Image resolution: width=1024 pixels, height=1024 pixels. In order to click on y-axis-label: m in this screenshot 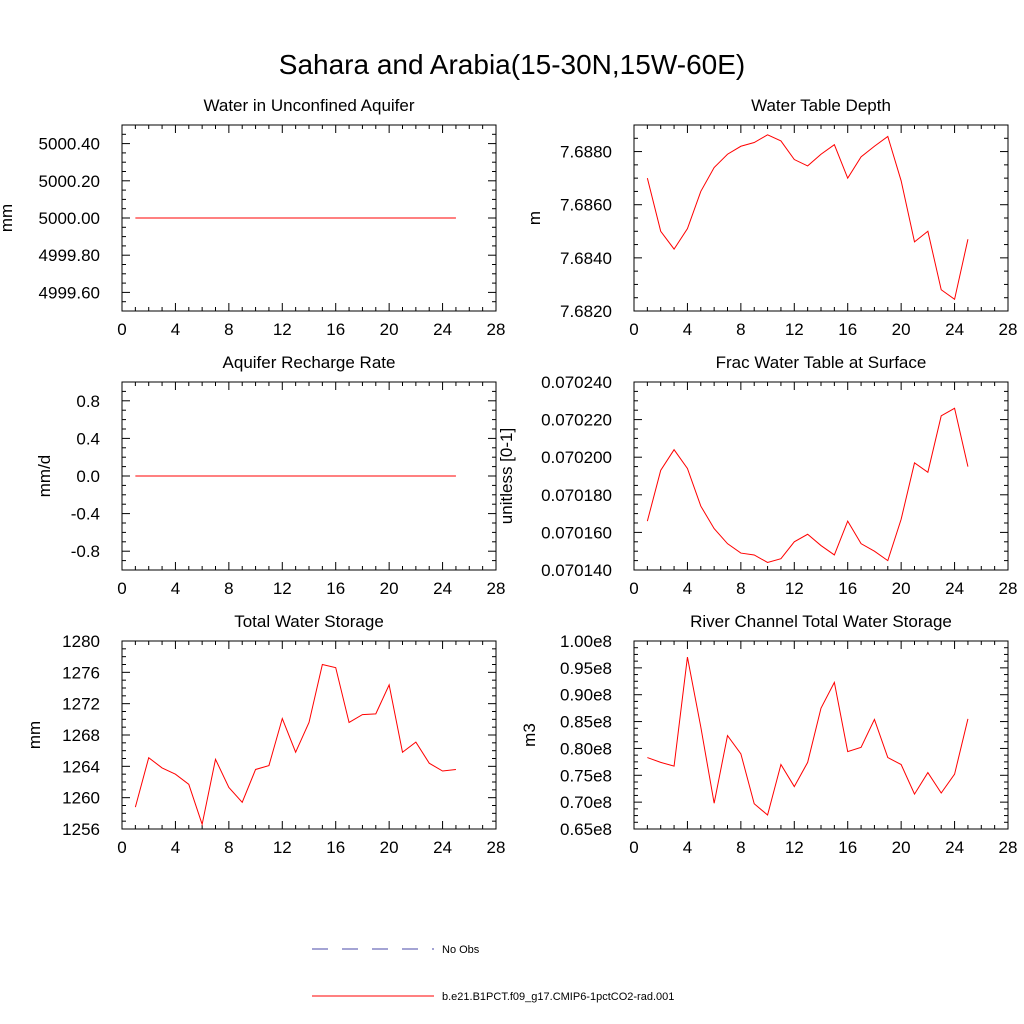, I will do `click(534, 218)`.